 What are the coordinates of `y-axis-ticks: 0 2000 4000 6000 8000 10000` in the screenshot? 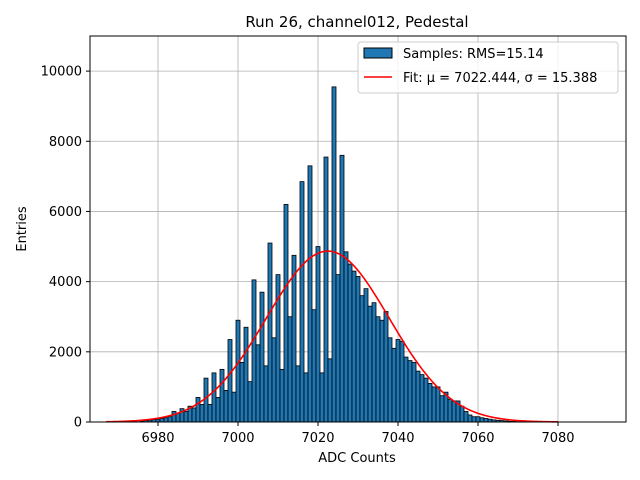 It's located at (65, 248).